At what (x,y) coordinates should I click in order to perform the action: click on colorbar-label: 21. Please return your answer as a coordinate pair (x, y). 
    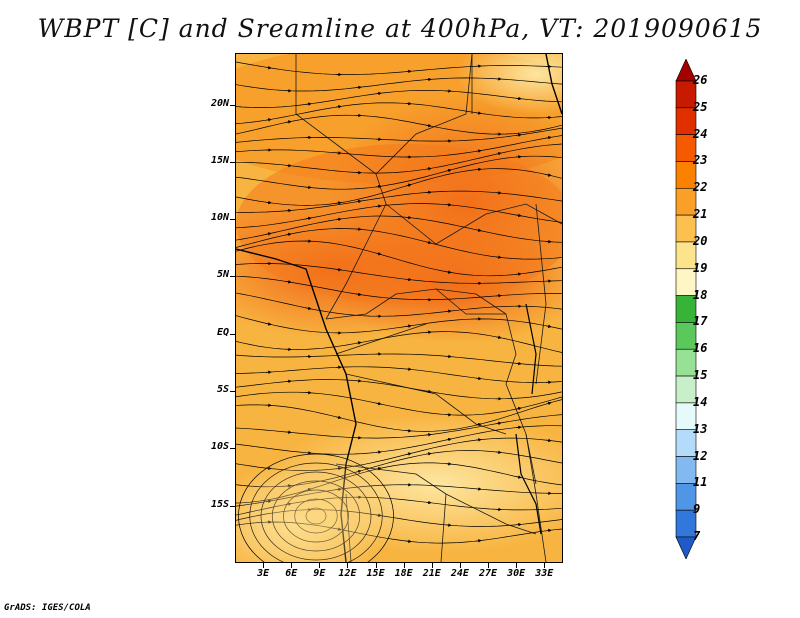
    Looking at the image, I should click on (700, 214).